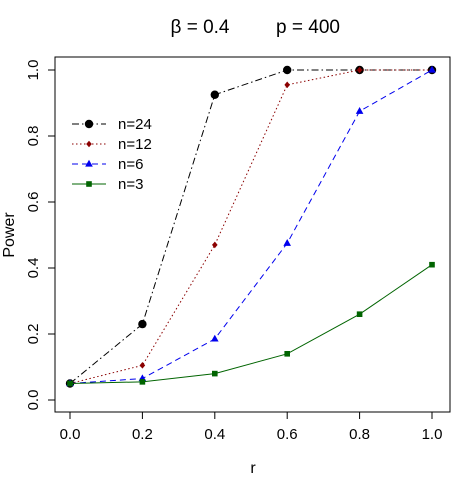 The image size is (475, 485). What do you see at coordinates (70, 434) in the screenshot?
I see `x-tick-label: 0.0` at bounding box center [70, 434].